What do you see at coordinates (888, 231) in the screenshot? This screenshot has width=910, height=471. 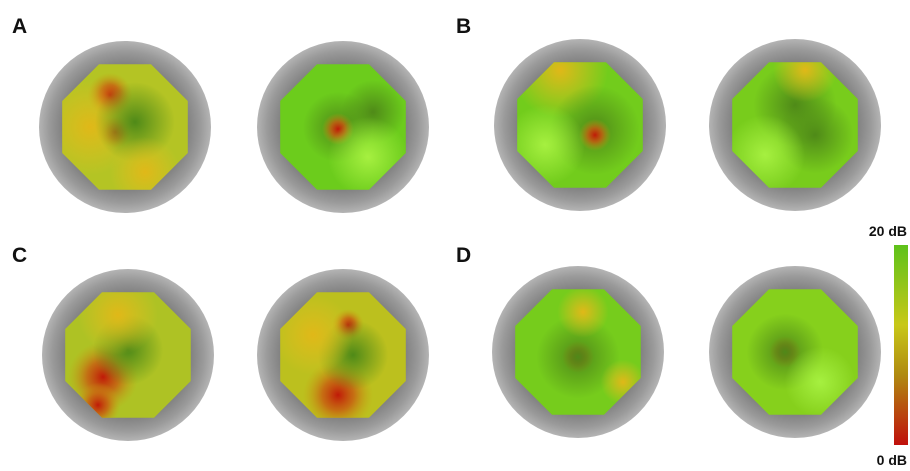 I see `colorbar-max-label: 20 dB` at bounding box center [888, 231].